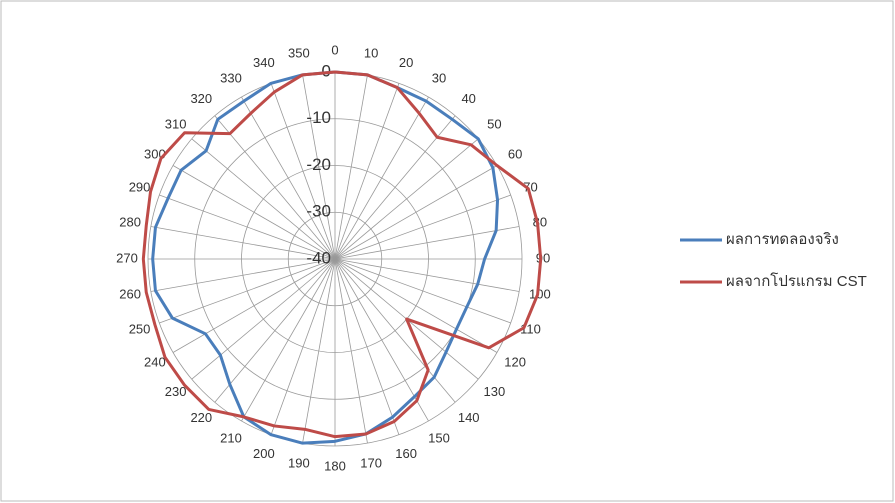 The width and height of the screenshot is (895, 503). What do you see at coordinates (201, 98) in the screenshot?
I see `angle-label: 320` at bounding box center [201, 98].